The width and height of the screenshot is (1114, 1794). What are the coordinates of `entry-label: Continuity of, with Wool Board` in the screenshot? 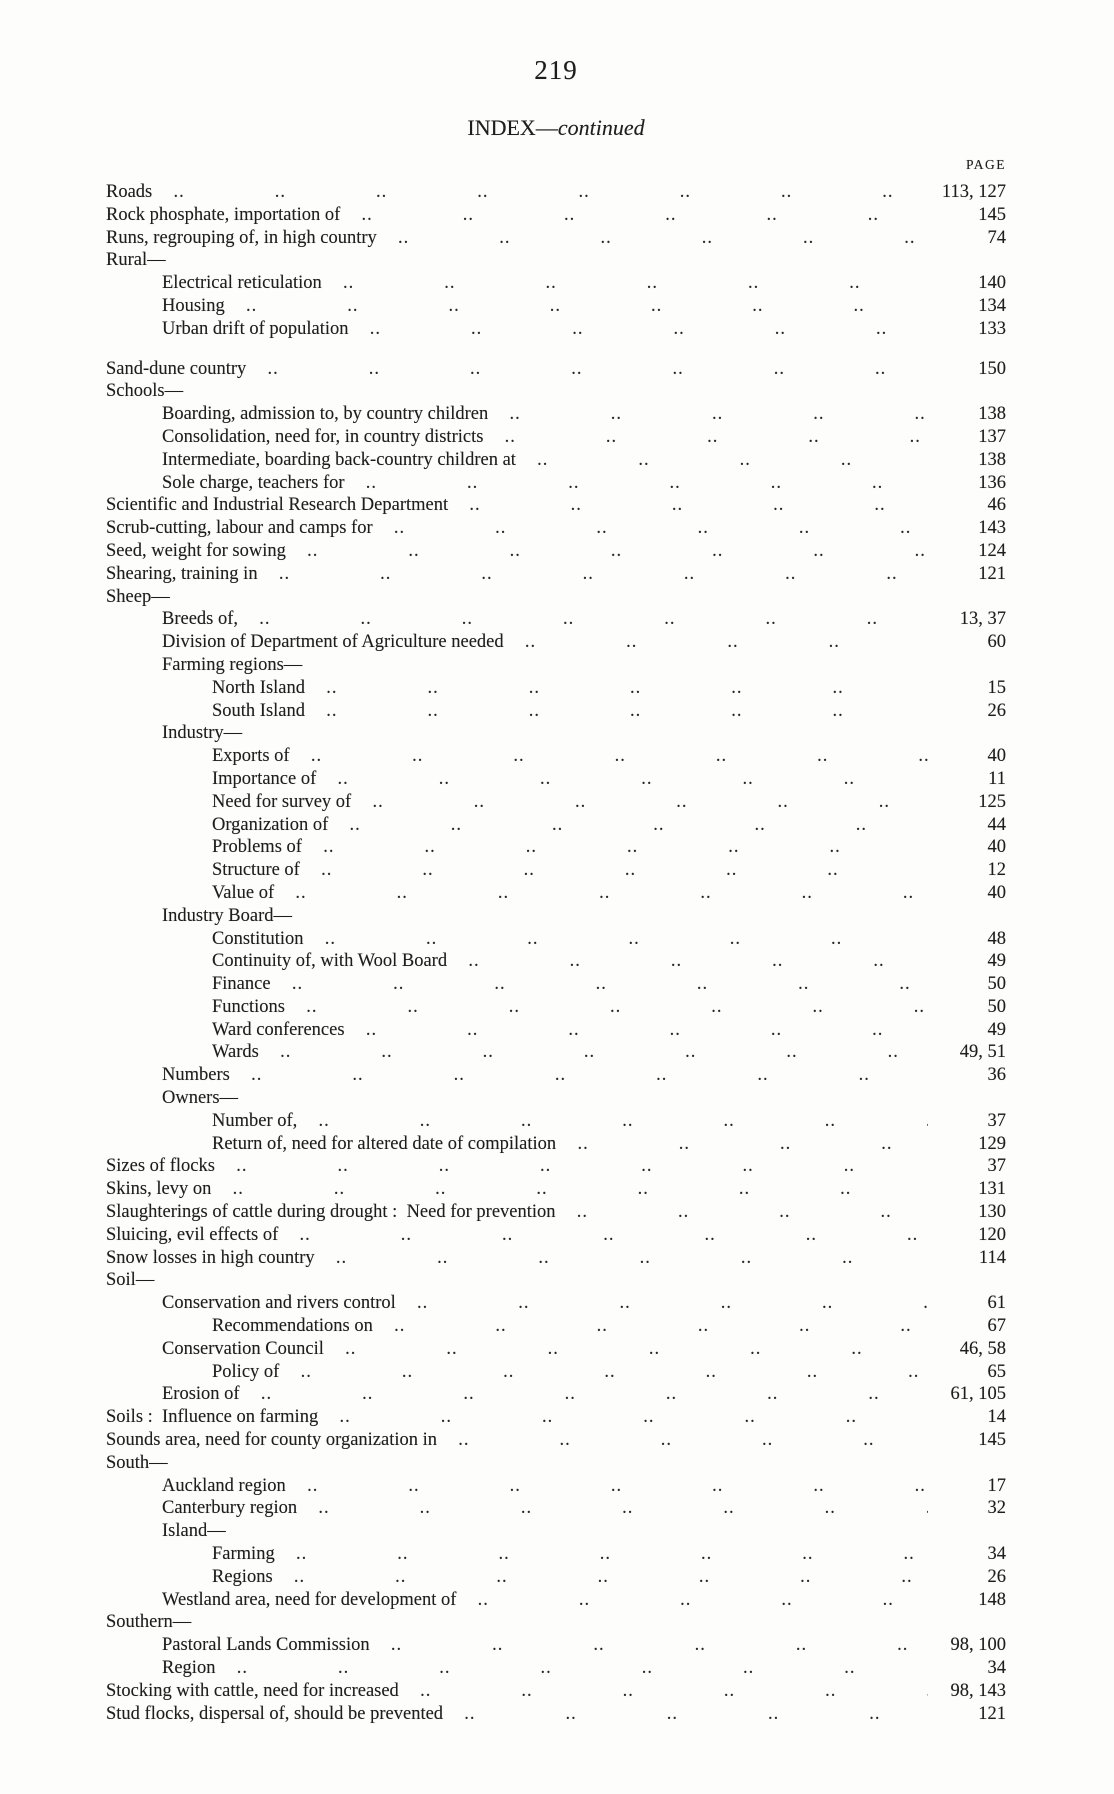 It's located at (330, 961).